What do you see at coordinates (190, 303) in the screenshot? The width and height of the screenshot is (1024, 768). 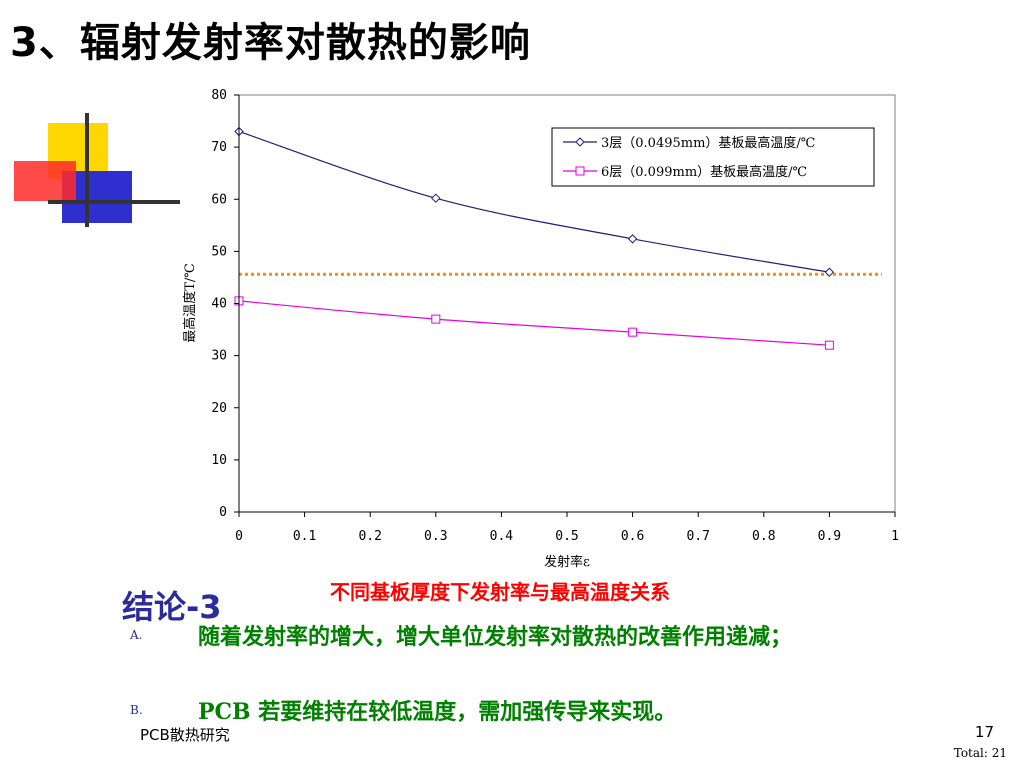 I see `y-axis-label: 最高温度T/℃` at bounding box center [190, 303].